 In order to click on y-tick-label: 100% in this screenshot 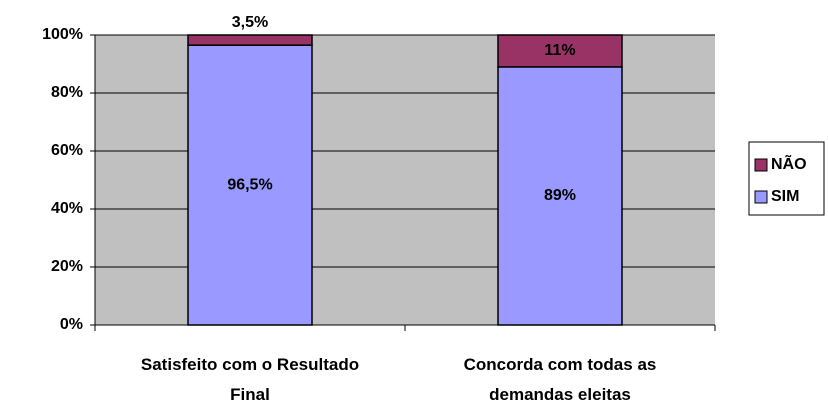, I will do `click(62, 34)`.